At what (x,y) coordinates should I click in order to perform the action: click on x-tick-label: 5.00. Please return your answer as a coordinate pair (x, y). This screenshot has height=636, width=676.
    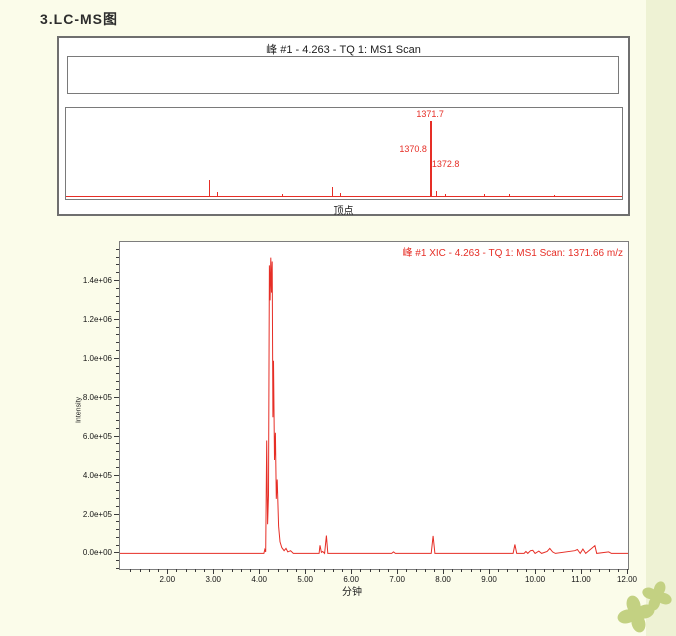
    Looking at the image, I should click on (305, 579).